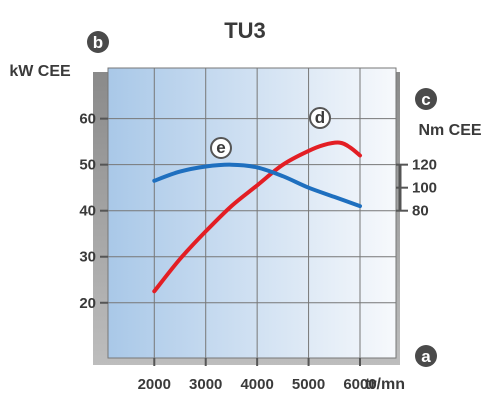 Image resolution: width=500 pixels, height=413 pixels. I want to click on svg-text: c, so click(425, 99).